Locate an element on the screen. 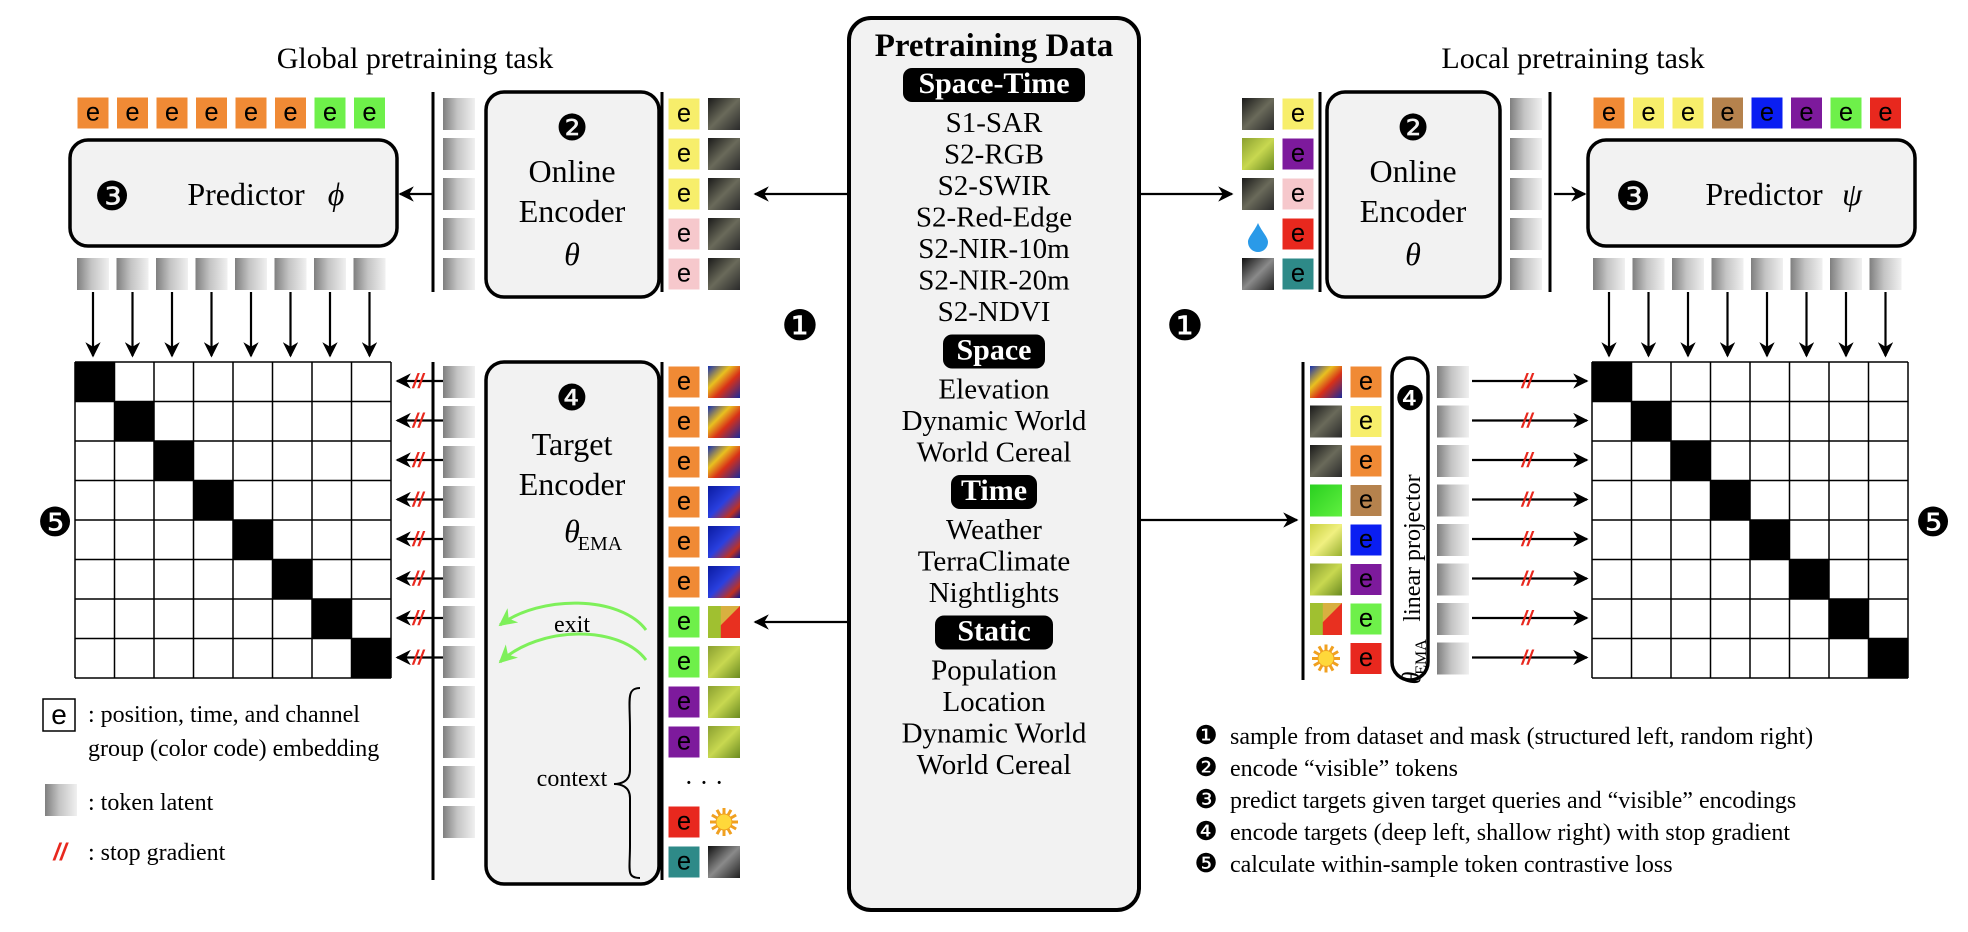 The image size is (1968, 932). online-encoder-label: Online is located at coordinates (1412, 171).